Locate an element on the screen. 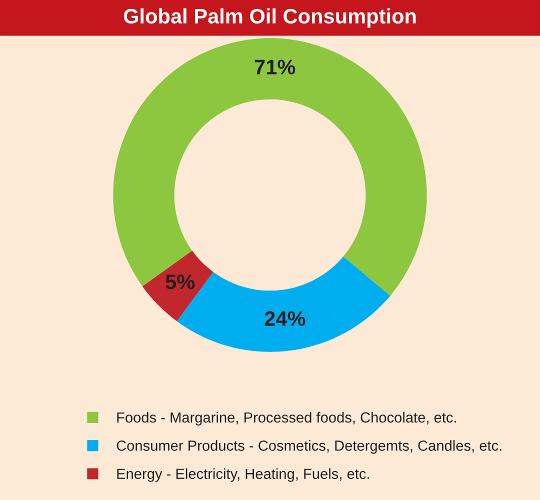 This screenshot has height=500, width=540. data-label: 24% is located at coordinates (285, 318).